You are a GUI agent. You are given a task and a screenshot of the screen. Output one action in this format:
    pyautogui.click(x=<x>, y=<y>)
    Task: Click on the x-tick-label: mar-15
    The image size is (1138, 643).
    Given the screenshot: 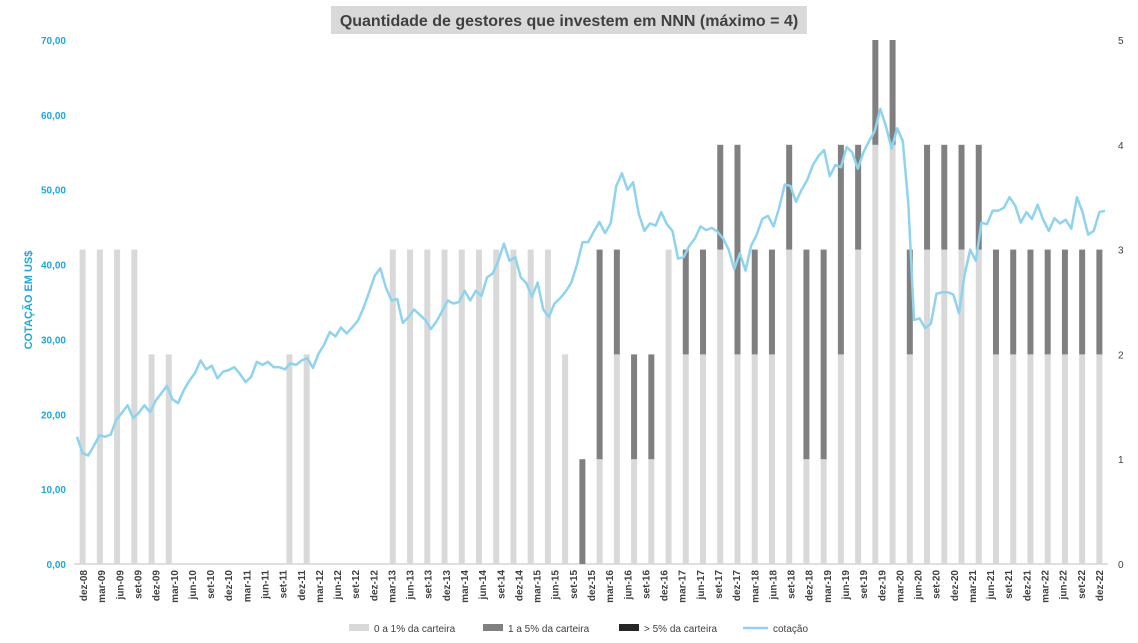 What is the action you would take?
    pyautogui.click(x=538, y=586)
    